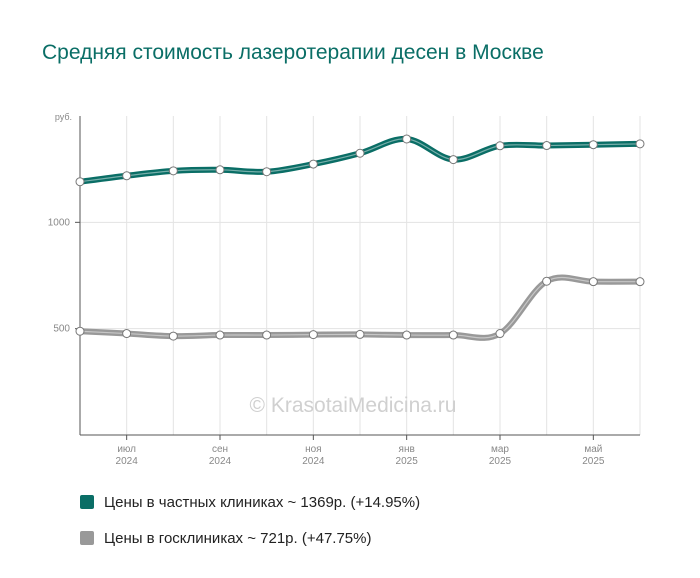  Describe the element at coordinates (87, 502) in the screenshot. I see `legend-swatch-private` at that location.